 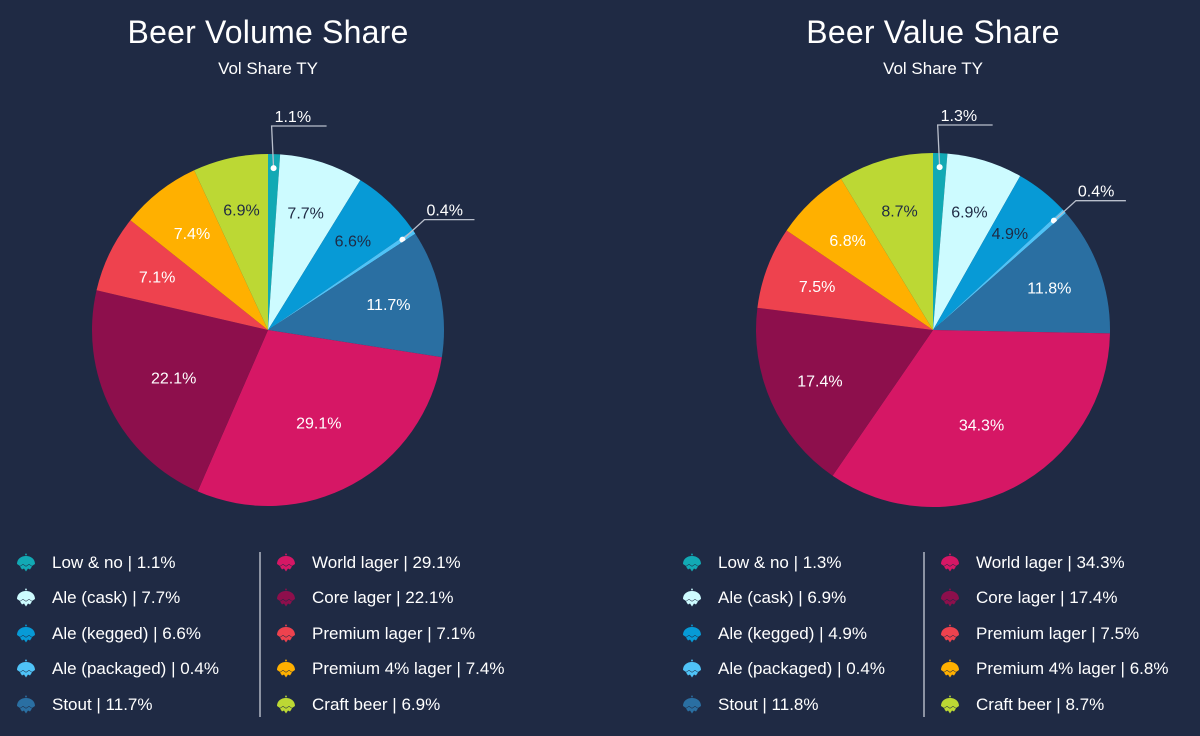 What do you see at coordinates (386, 562) in the screenshot?
I see `legend-label: World lager | 29.1%` at bounding box center [386, 562].